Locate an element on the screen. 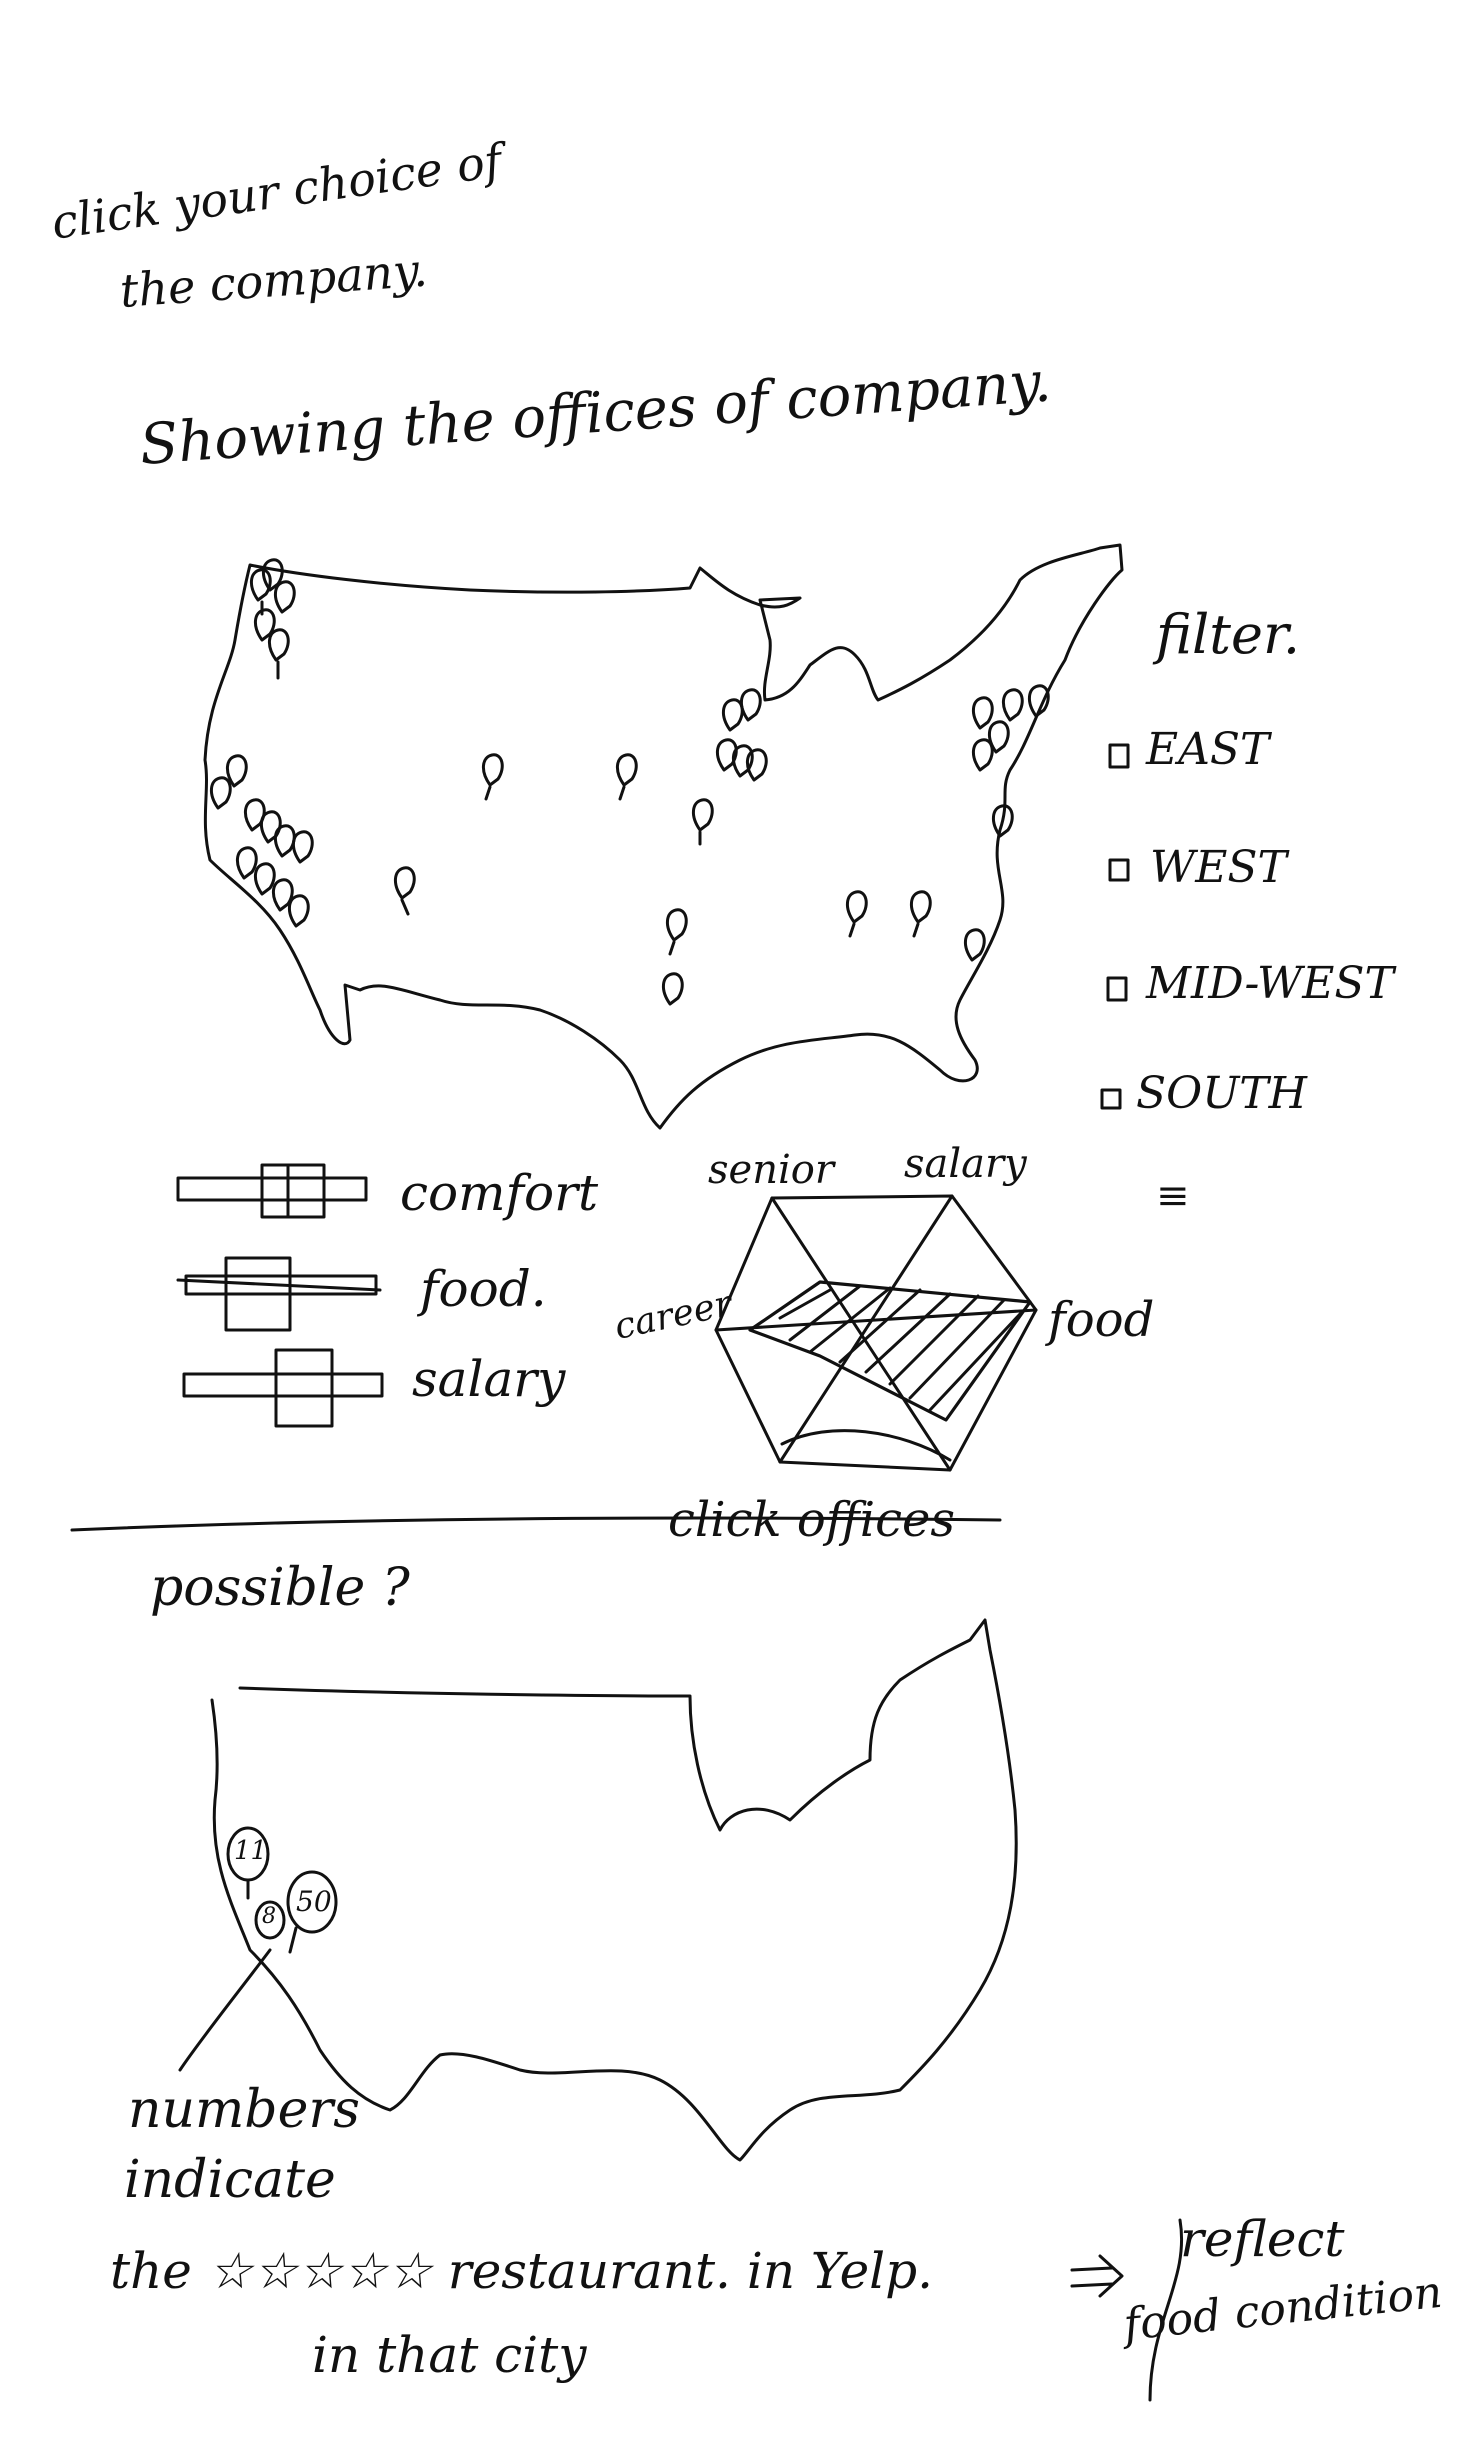 The width and height of the screenshot is (1472, 2464). radar-caption: click offices is located at coordinates (811, 1520).